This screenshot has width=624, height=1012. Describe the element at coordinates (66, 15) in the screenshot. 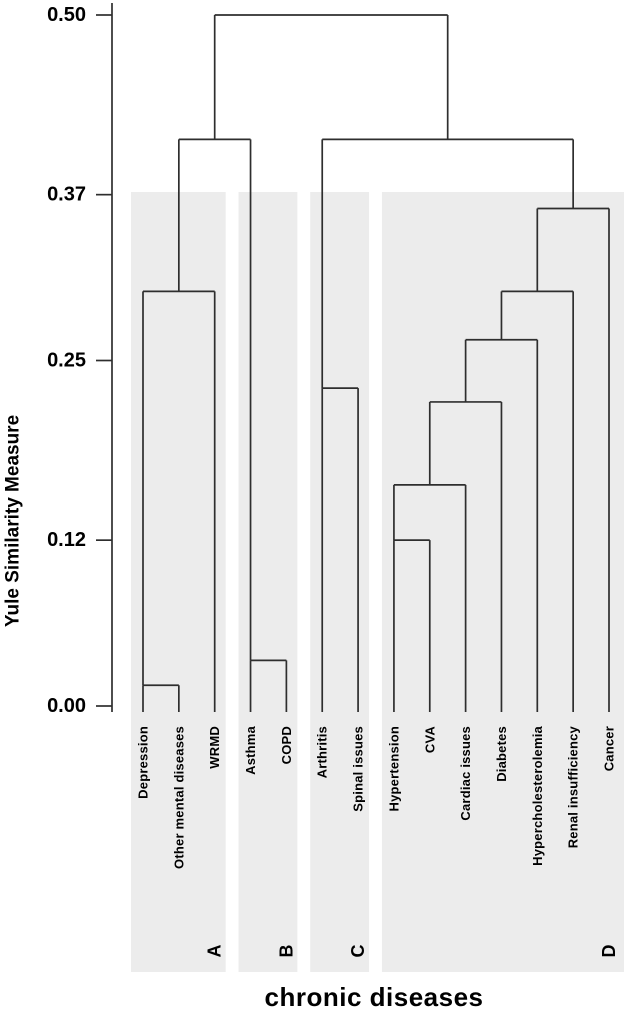

I see `y-tick-label: 0.50` at that location.